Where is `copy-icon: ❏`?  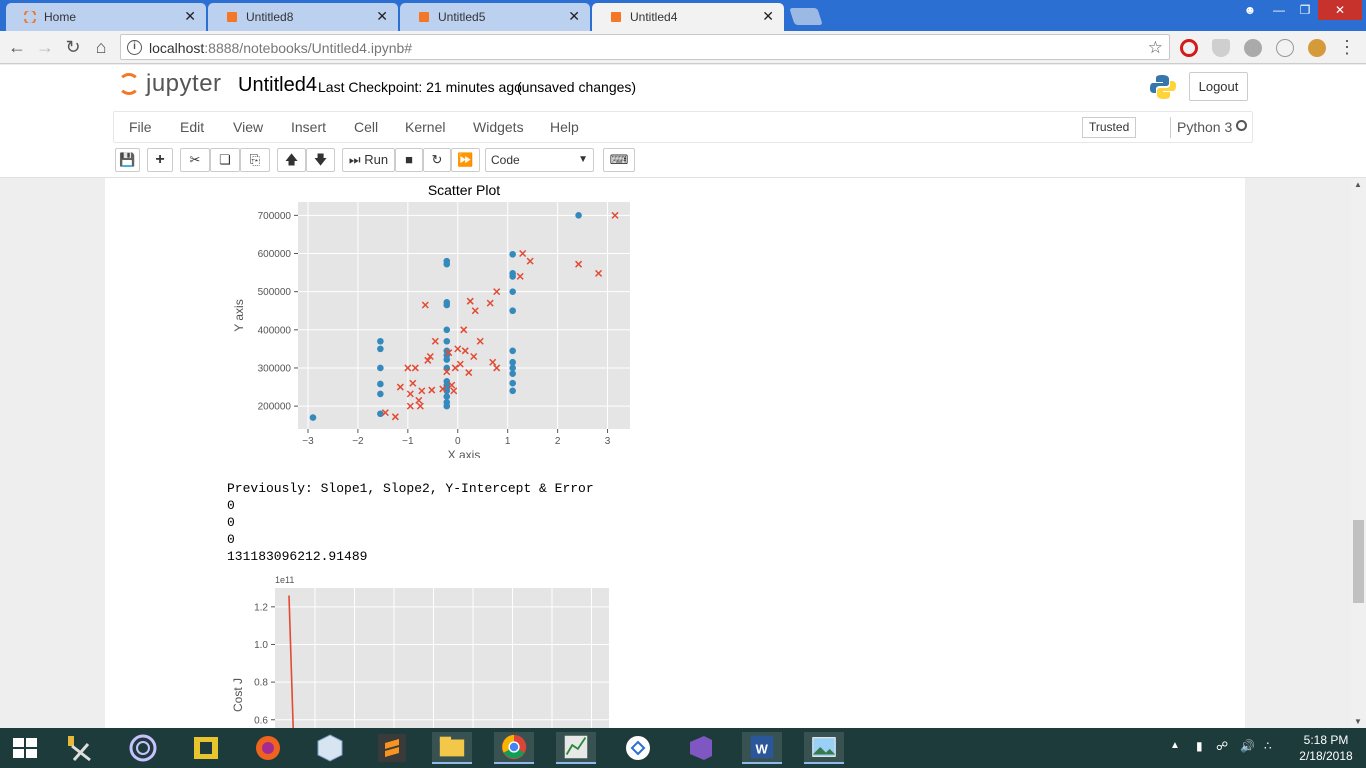
copy-icon: ❏ is located at coordinates (225, 160).